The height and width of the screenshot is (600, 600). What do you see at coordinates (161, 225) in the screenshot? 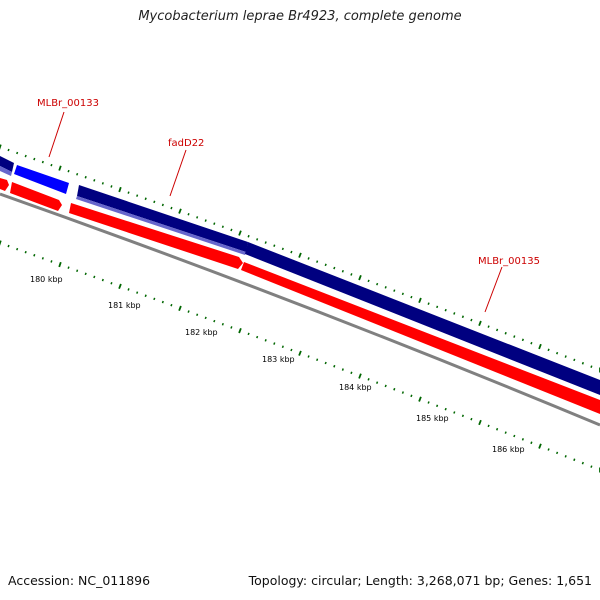
I see `forward-cds-fadd22-lower` at bounding box center [161, 225].